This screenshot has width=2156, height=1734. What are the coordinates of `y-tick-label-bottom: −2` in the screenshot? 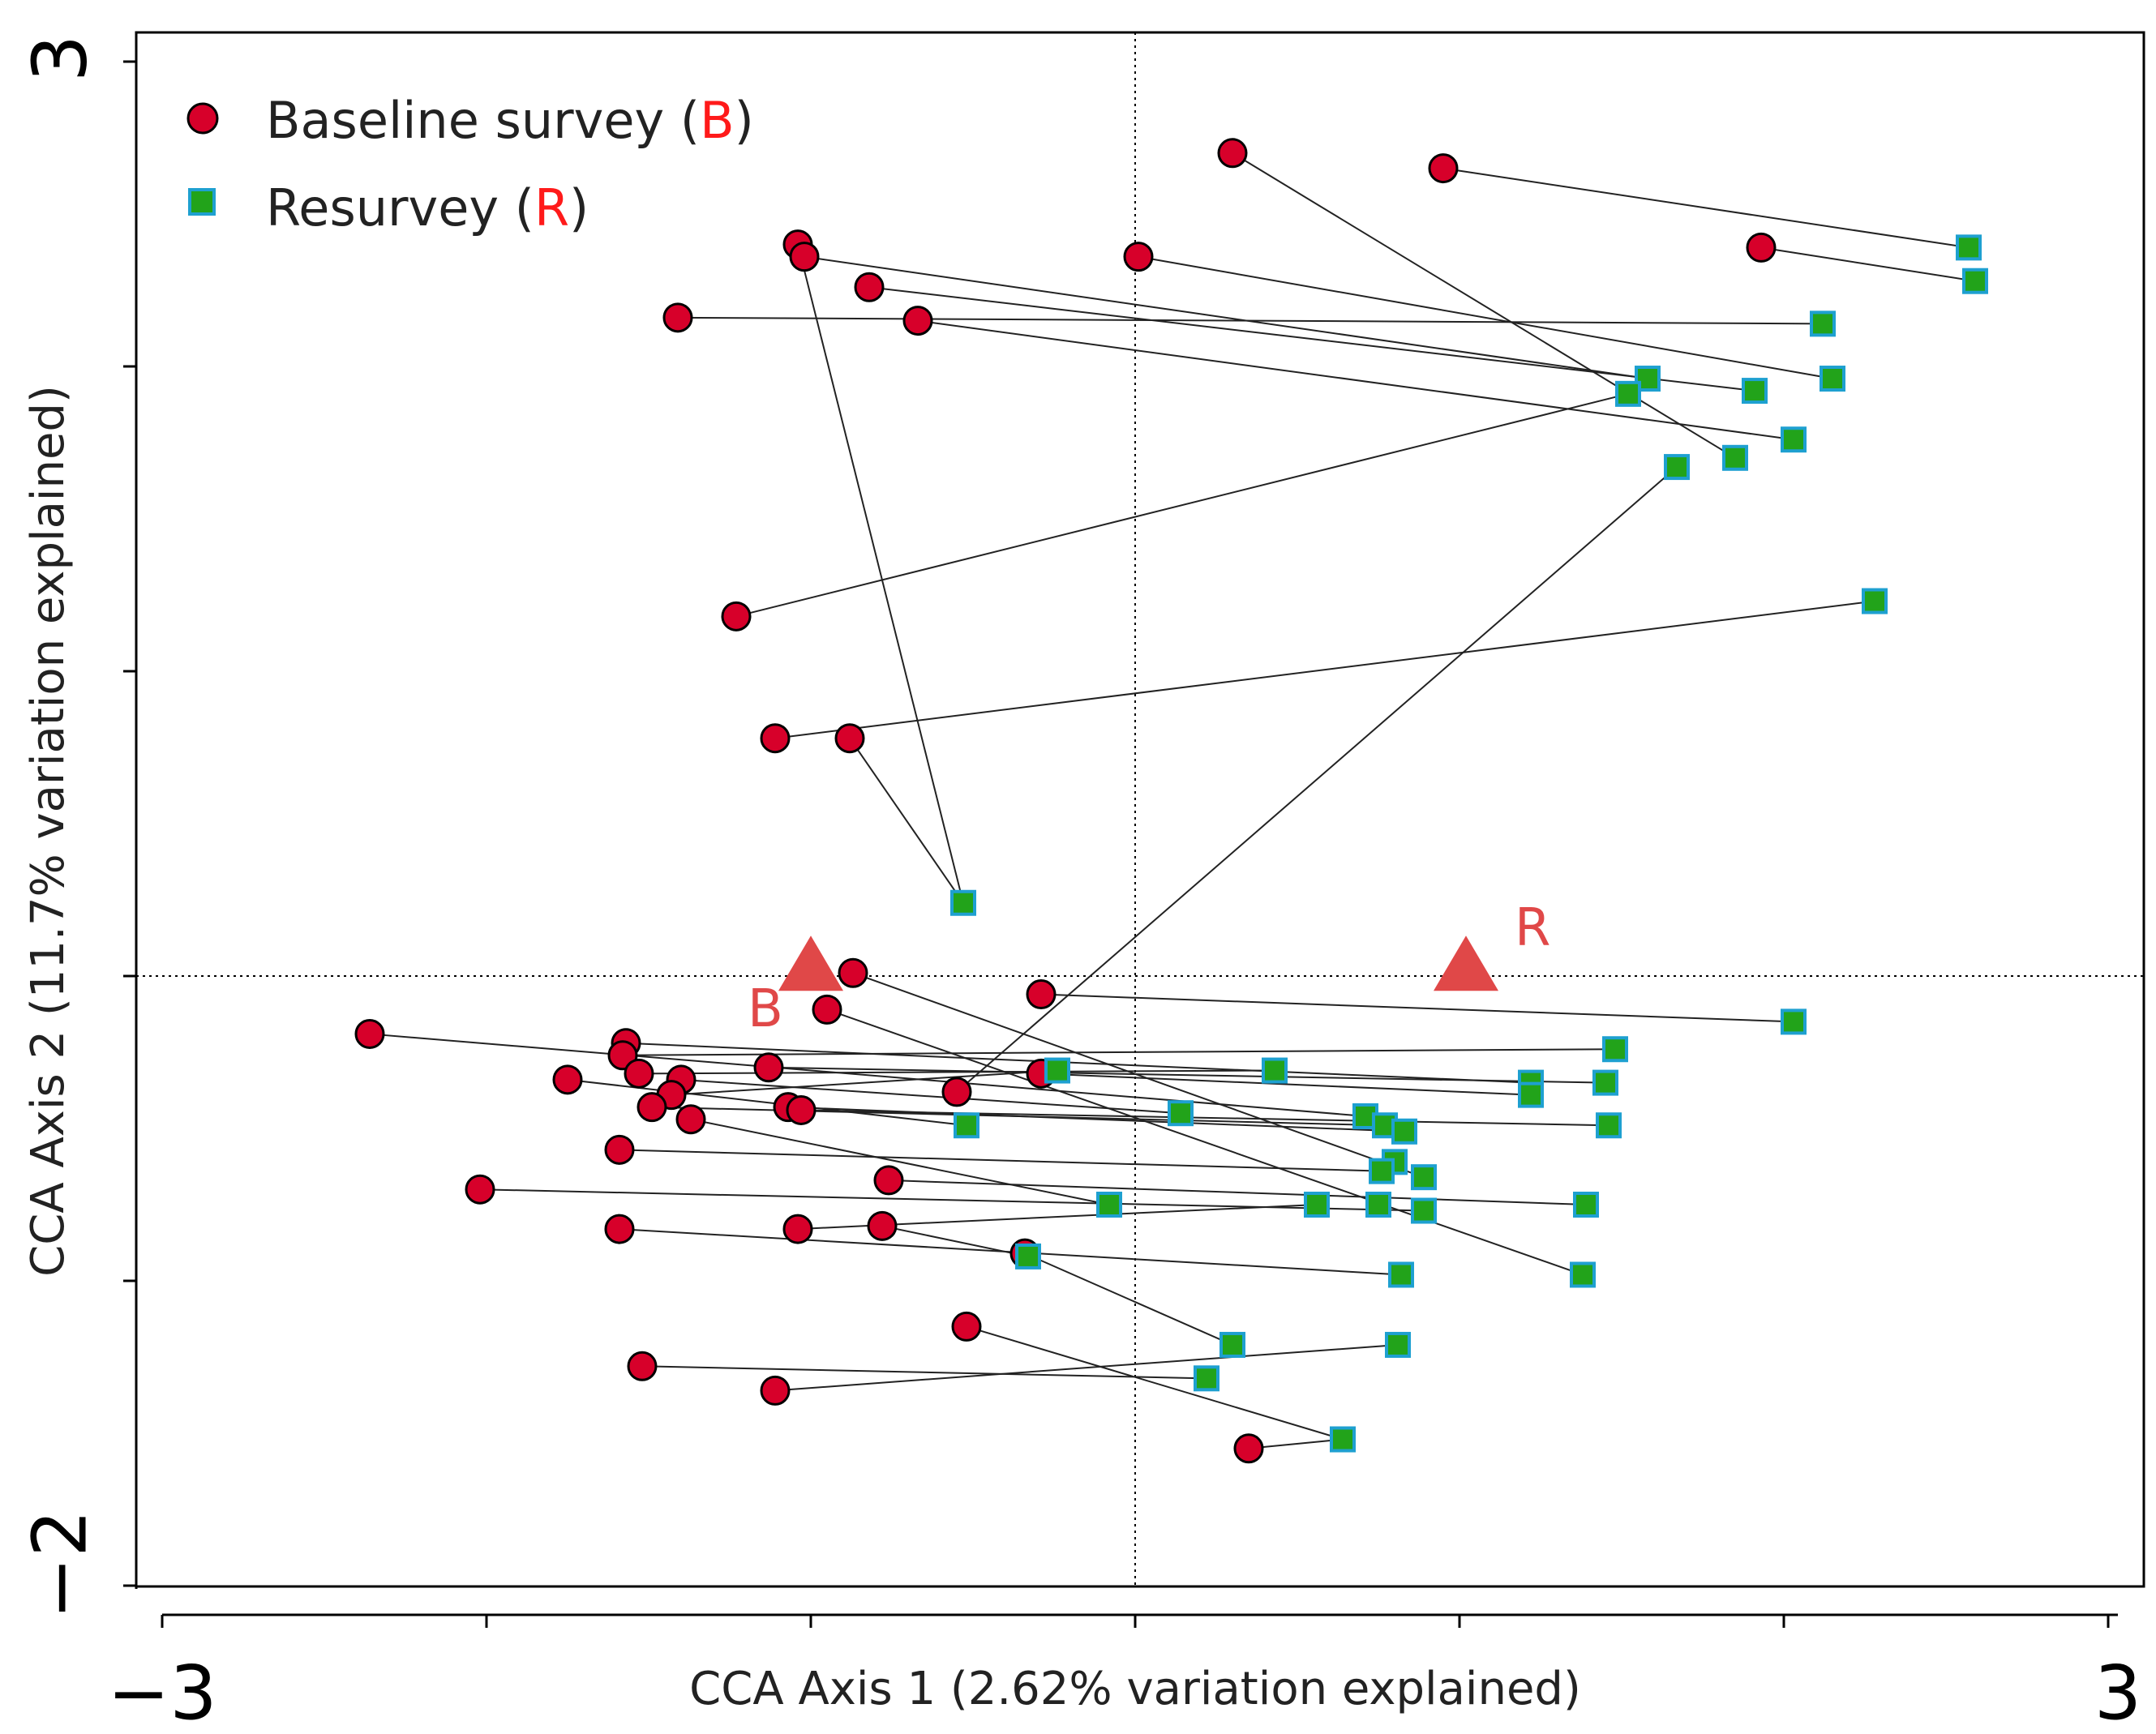 It's located at (59, 1564).